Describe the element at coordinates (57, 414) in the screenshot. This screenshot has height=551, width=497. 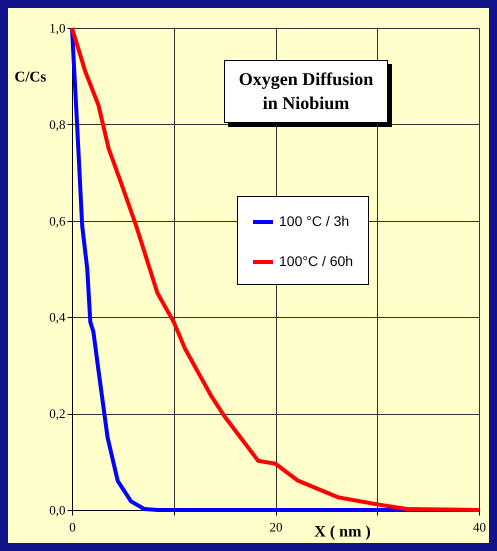
I see `y-tick-label: 0,2` at that location.